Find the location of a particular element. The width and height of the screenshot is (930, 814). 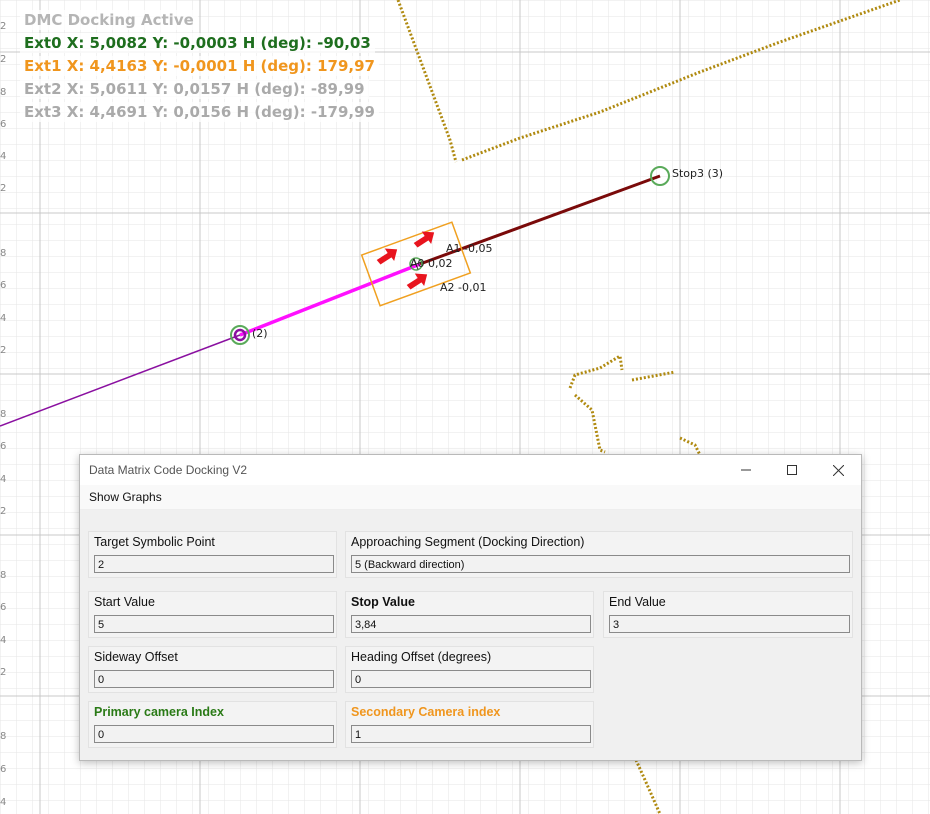

primary-camera-group: Primary camera Index 0 is located at coordinates (212, 724).